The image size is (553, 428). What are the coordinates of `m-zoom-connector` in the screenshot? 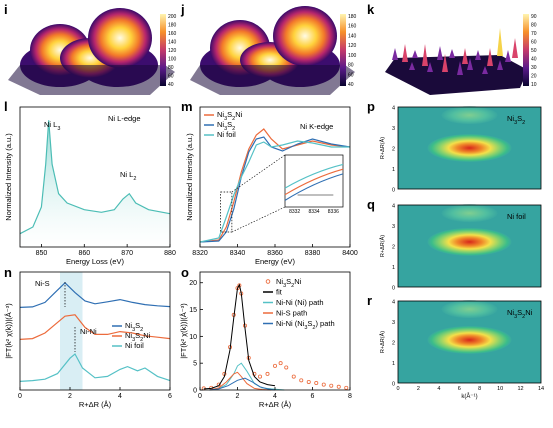 It's located at (258, 173).